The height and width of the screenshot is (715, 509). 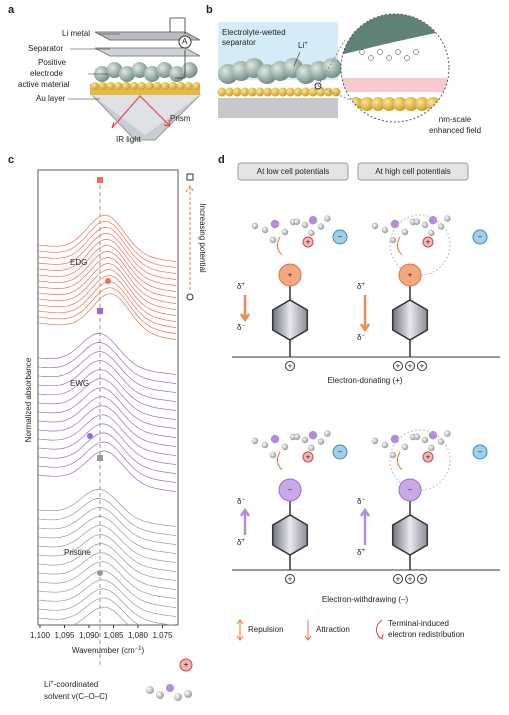 What do you see at coordinates (40, 635) in the screenshot?
I see `x-tick-label: 1,100` at bounding box center [40, 635].